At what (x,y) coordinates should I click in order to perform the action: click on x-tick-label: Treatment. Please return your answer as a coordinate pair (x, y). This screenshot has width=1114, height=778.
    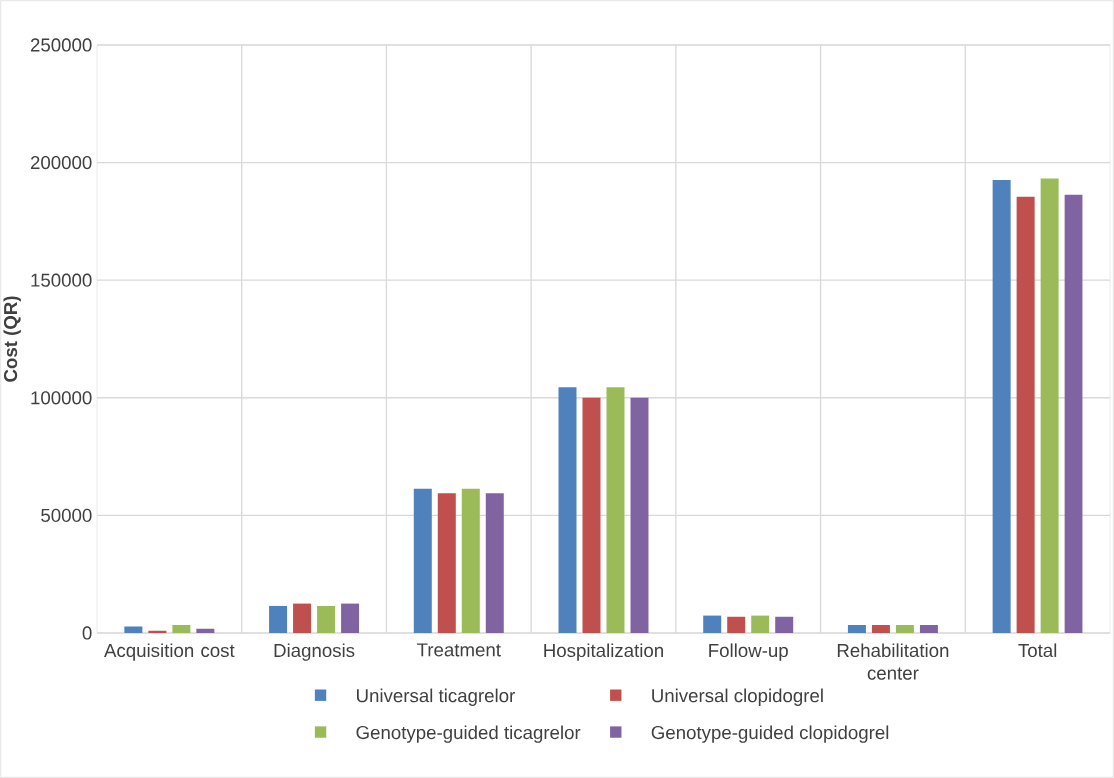
    Looking at the image, I should click on (459, 650).